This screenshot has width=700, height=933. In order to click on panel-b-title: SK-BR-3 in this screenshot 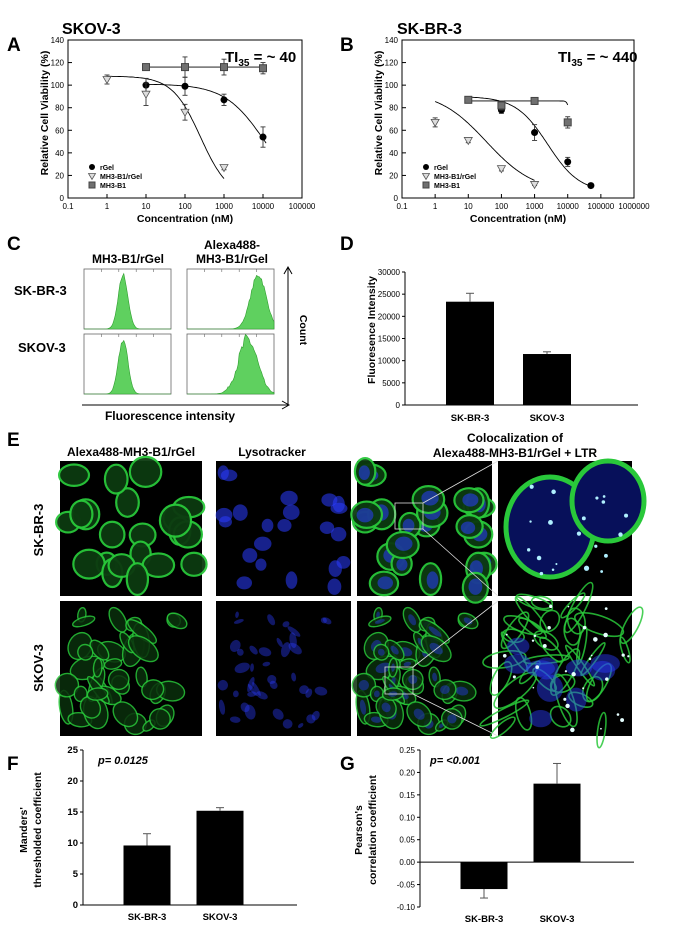, I will do `click(429, 29)`.